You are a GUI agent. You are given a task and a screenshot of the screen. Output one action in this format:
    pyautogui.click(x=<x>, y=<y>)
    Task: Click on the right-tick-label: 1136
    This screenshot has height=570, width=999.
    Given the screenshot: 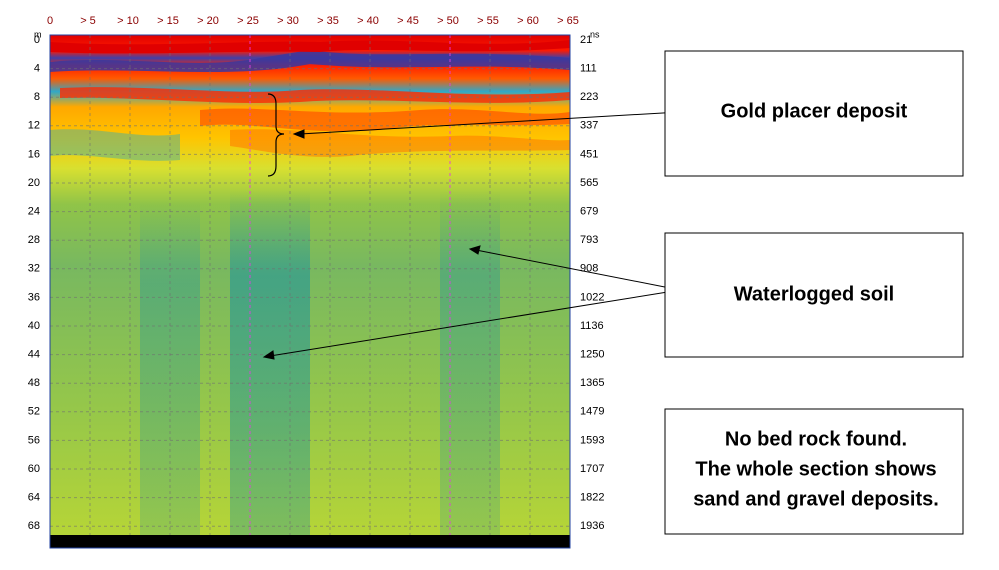 What is the action you would take?
    pyautogui.click(x=592, y=326)
    